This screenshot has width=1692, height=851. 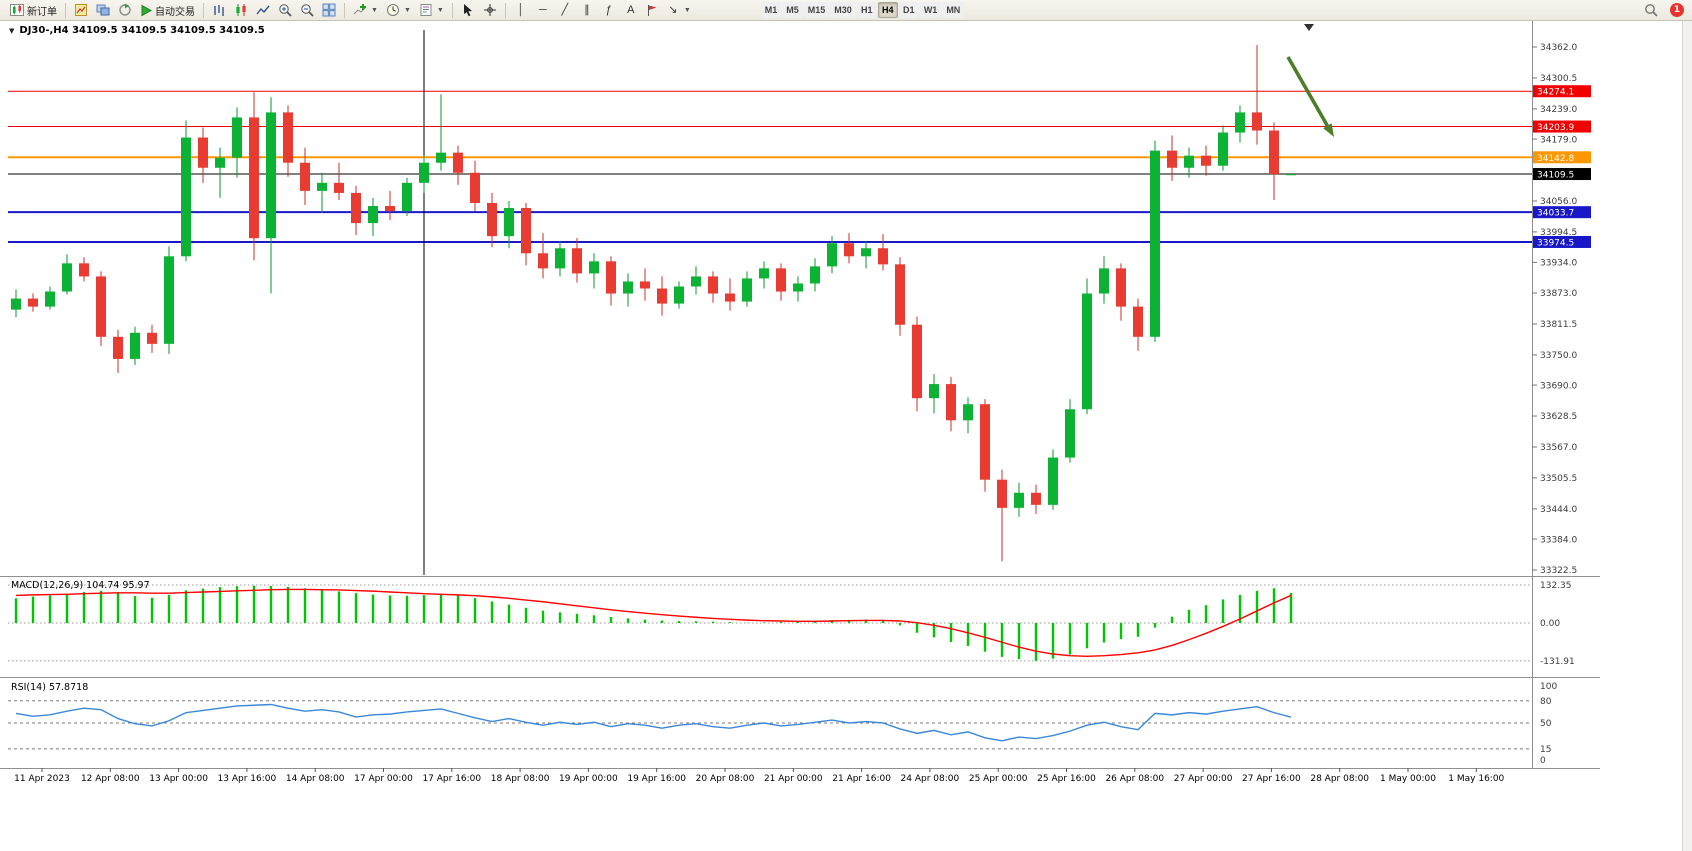 What do you see at coordinates (930, 779) in the screenshot?
I see `time-label: 24 Apr 08:00` at bounding box center [930, 779].